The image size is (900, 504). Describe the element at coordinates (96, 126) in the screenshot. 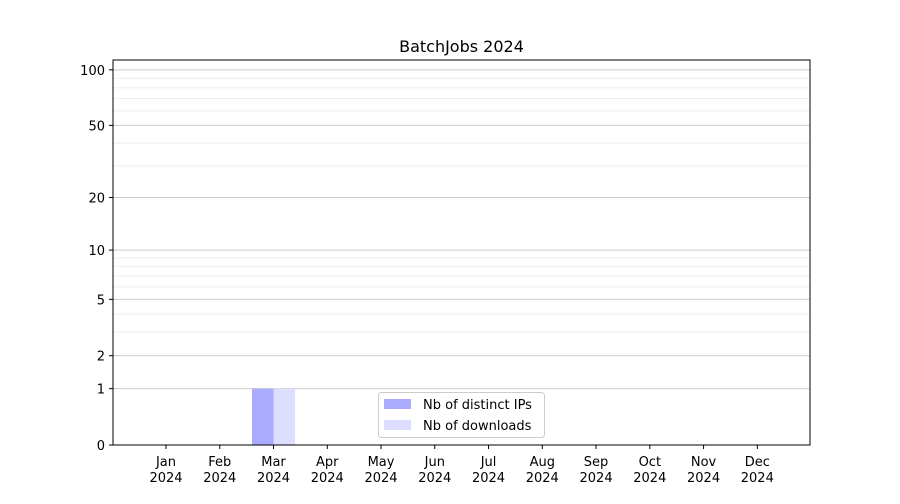

I see `y-tick-label: 50` at that location.